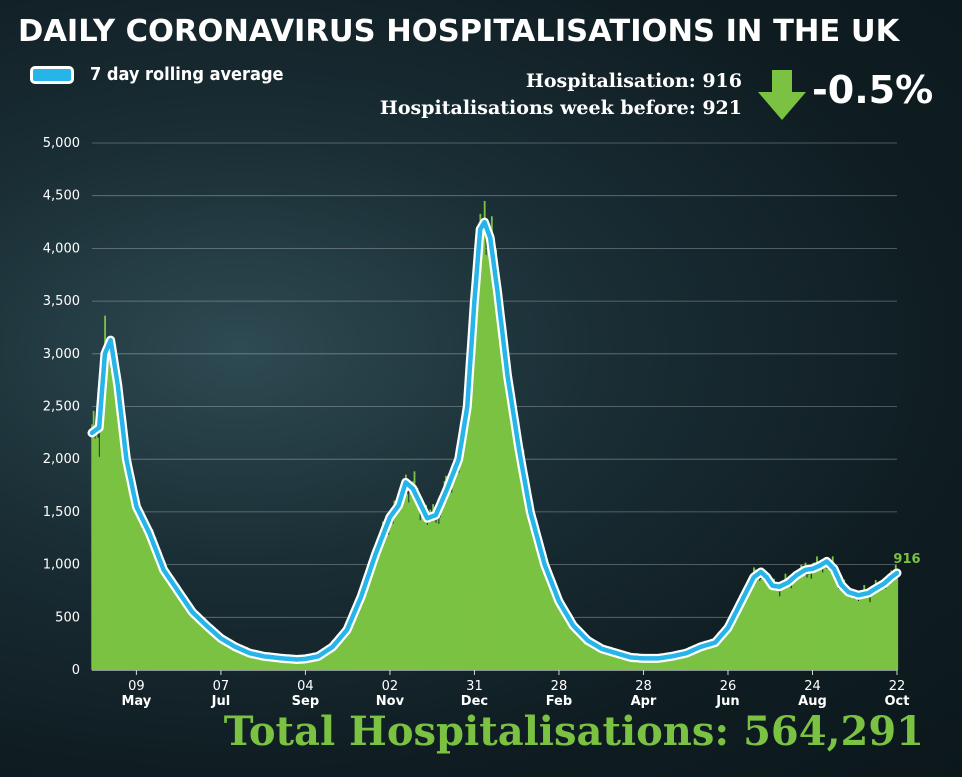  Describe the element at coordinates (61, 512) in the screenshot. I see `y-tick-label: 1,500` at that location.